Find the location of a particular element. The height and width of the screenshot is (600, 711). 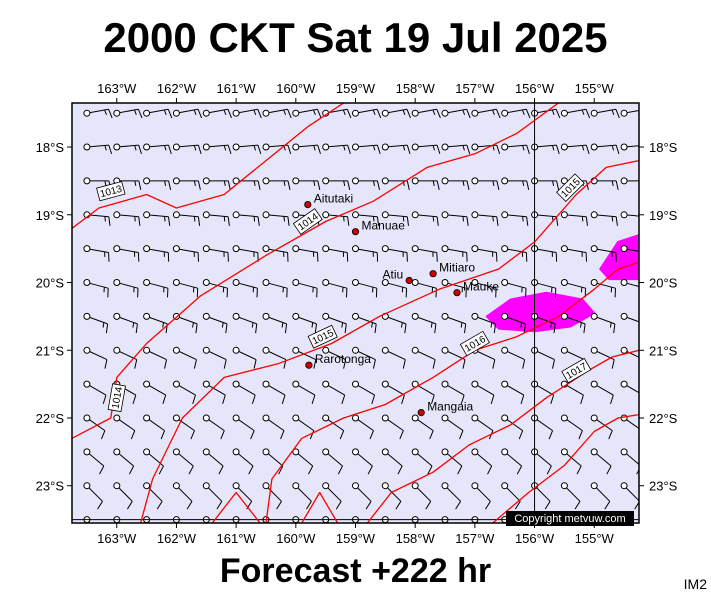

town-dot is located at coordinates (355, 232).